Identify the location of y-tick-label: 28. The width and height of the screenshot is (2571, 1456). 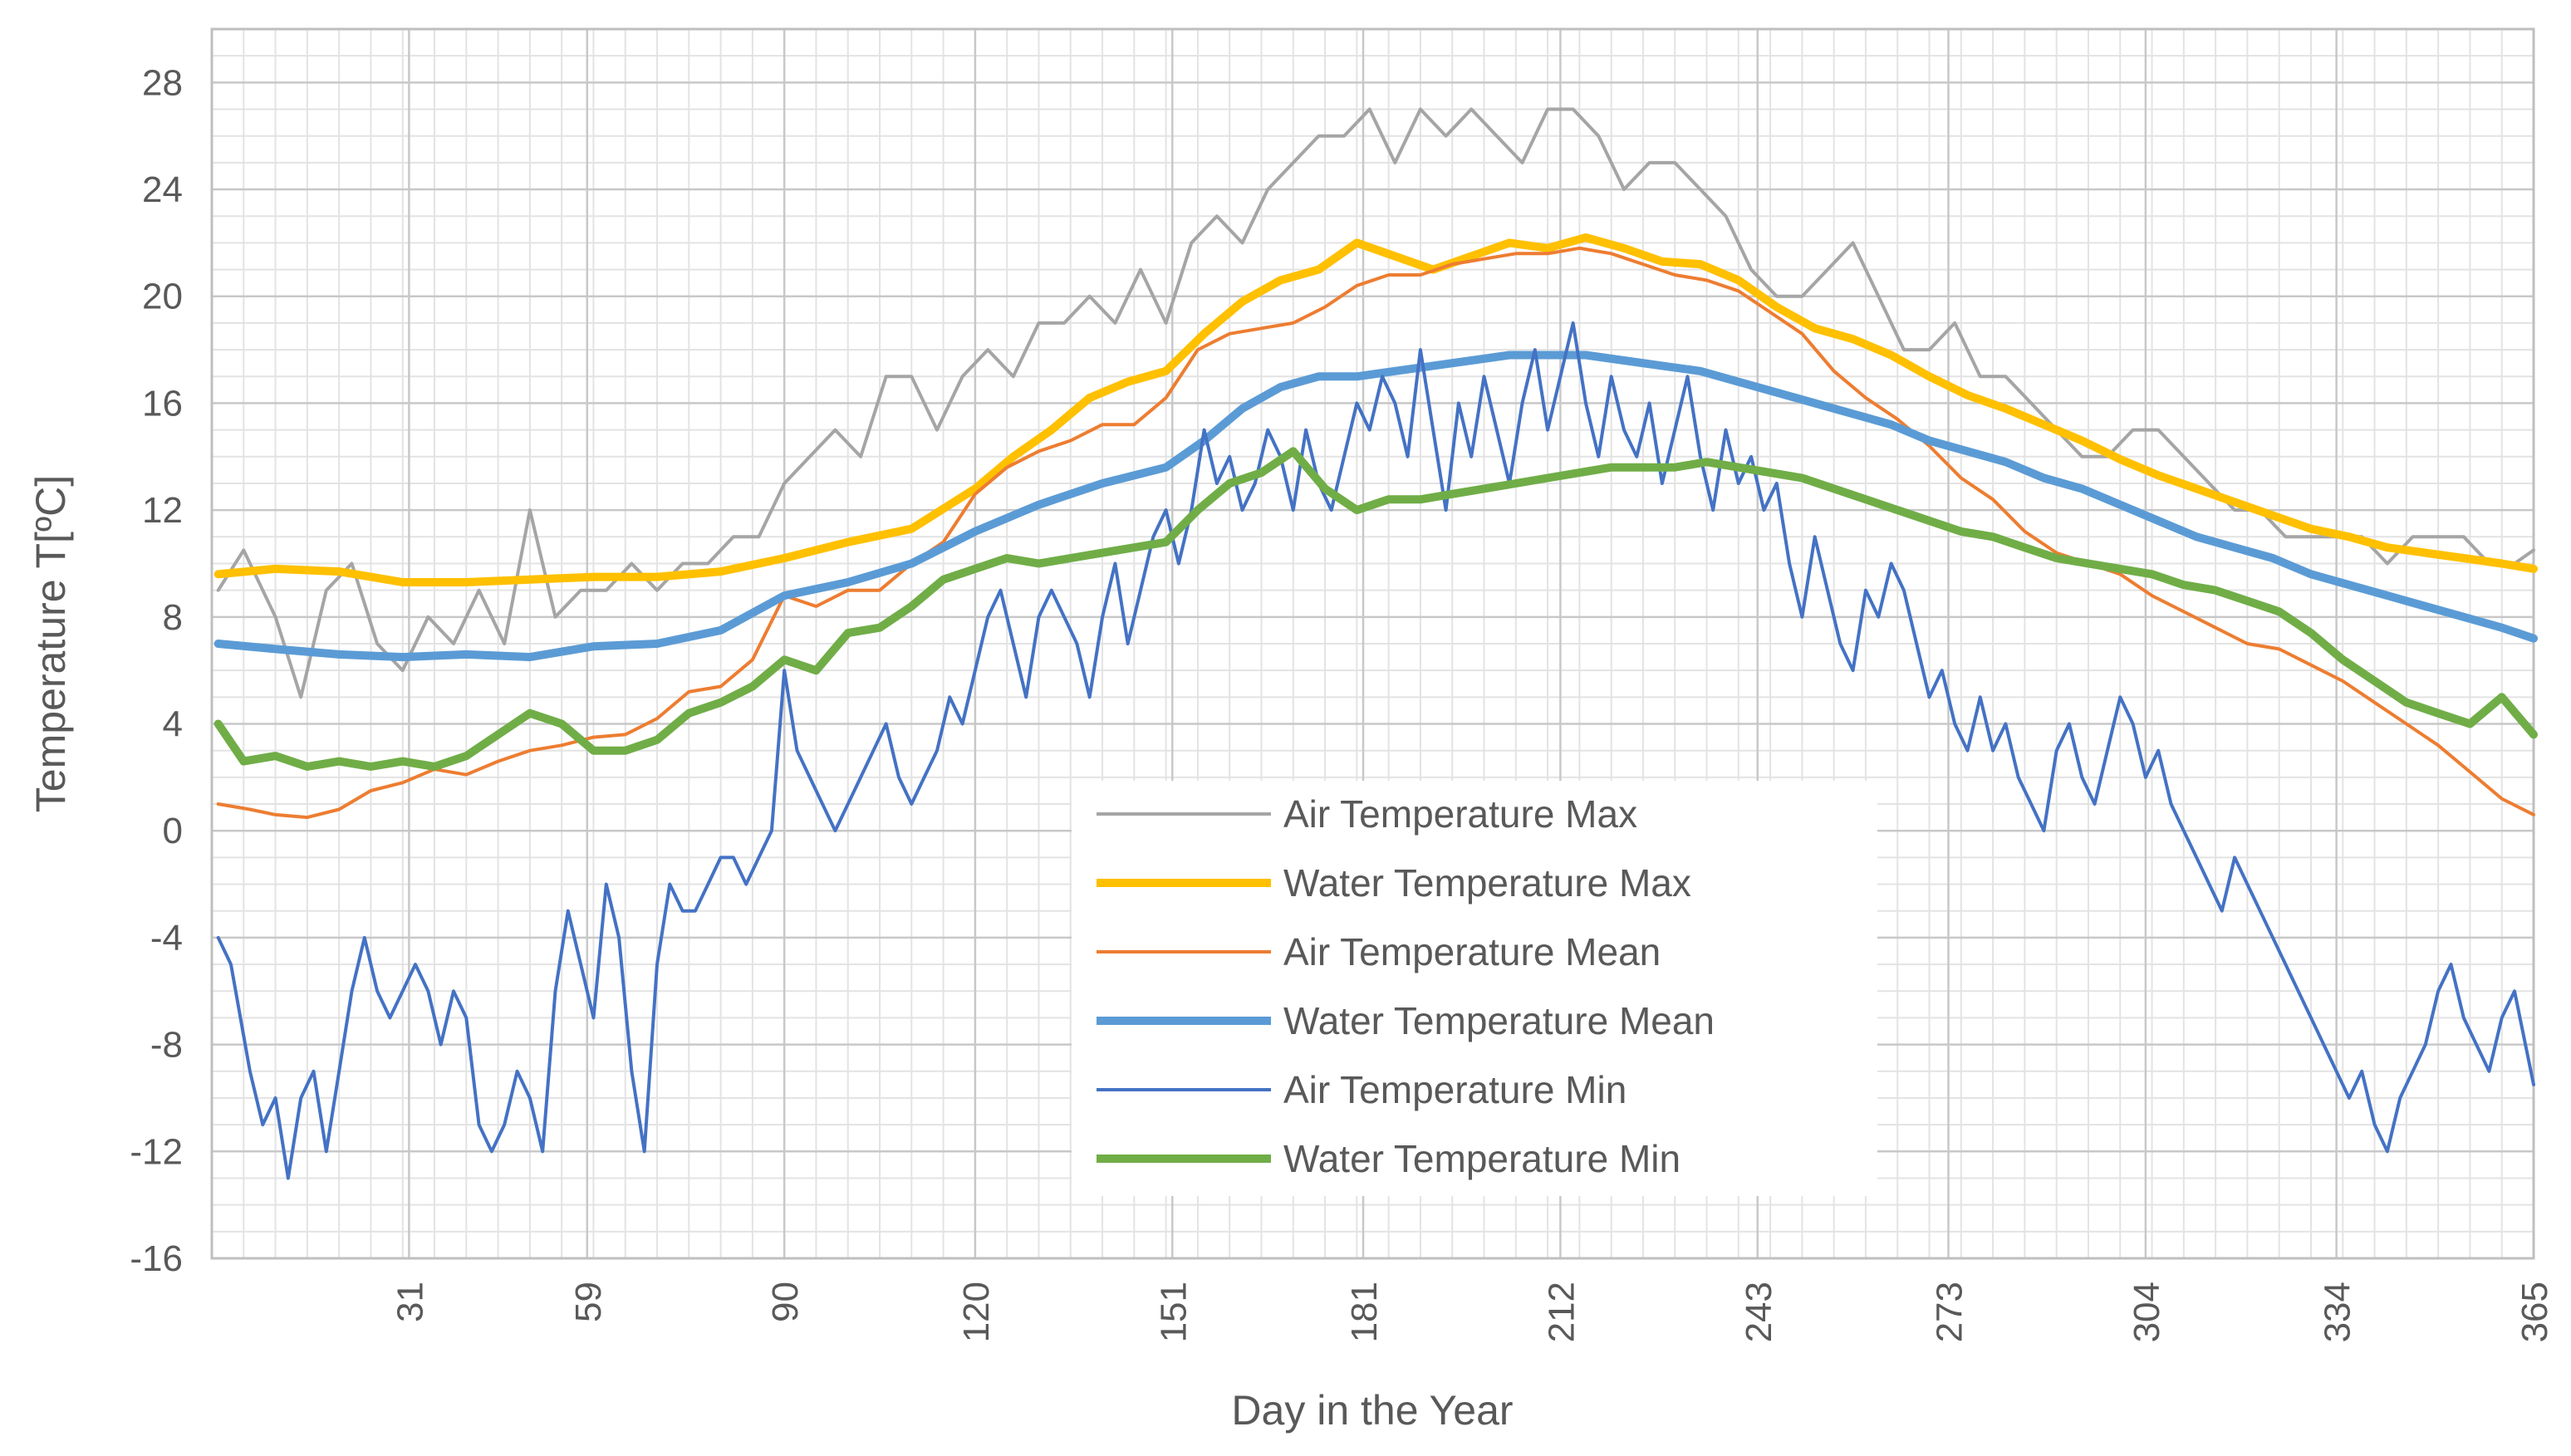
(163, 82).